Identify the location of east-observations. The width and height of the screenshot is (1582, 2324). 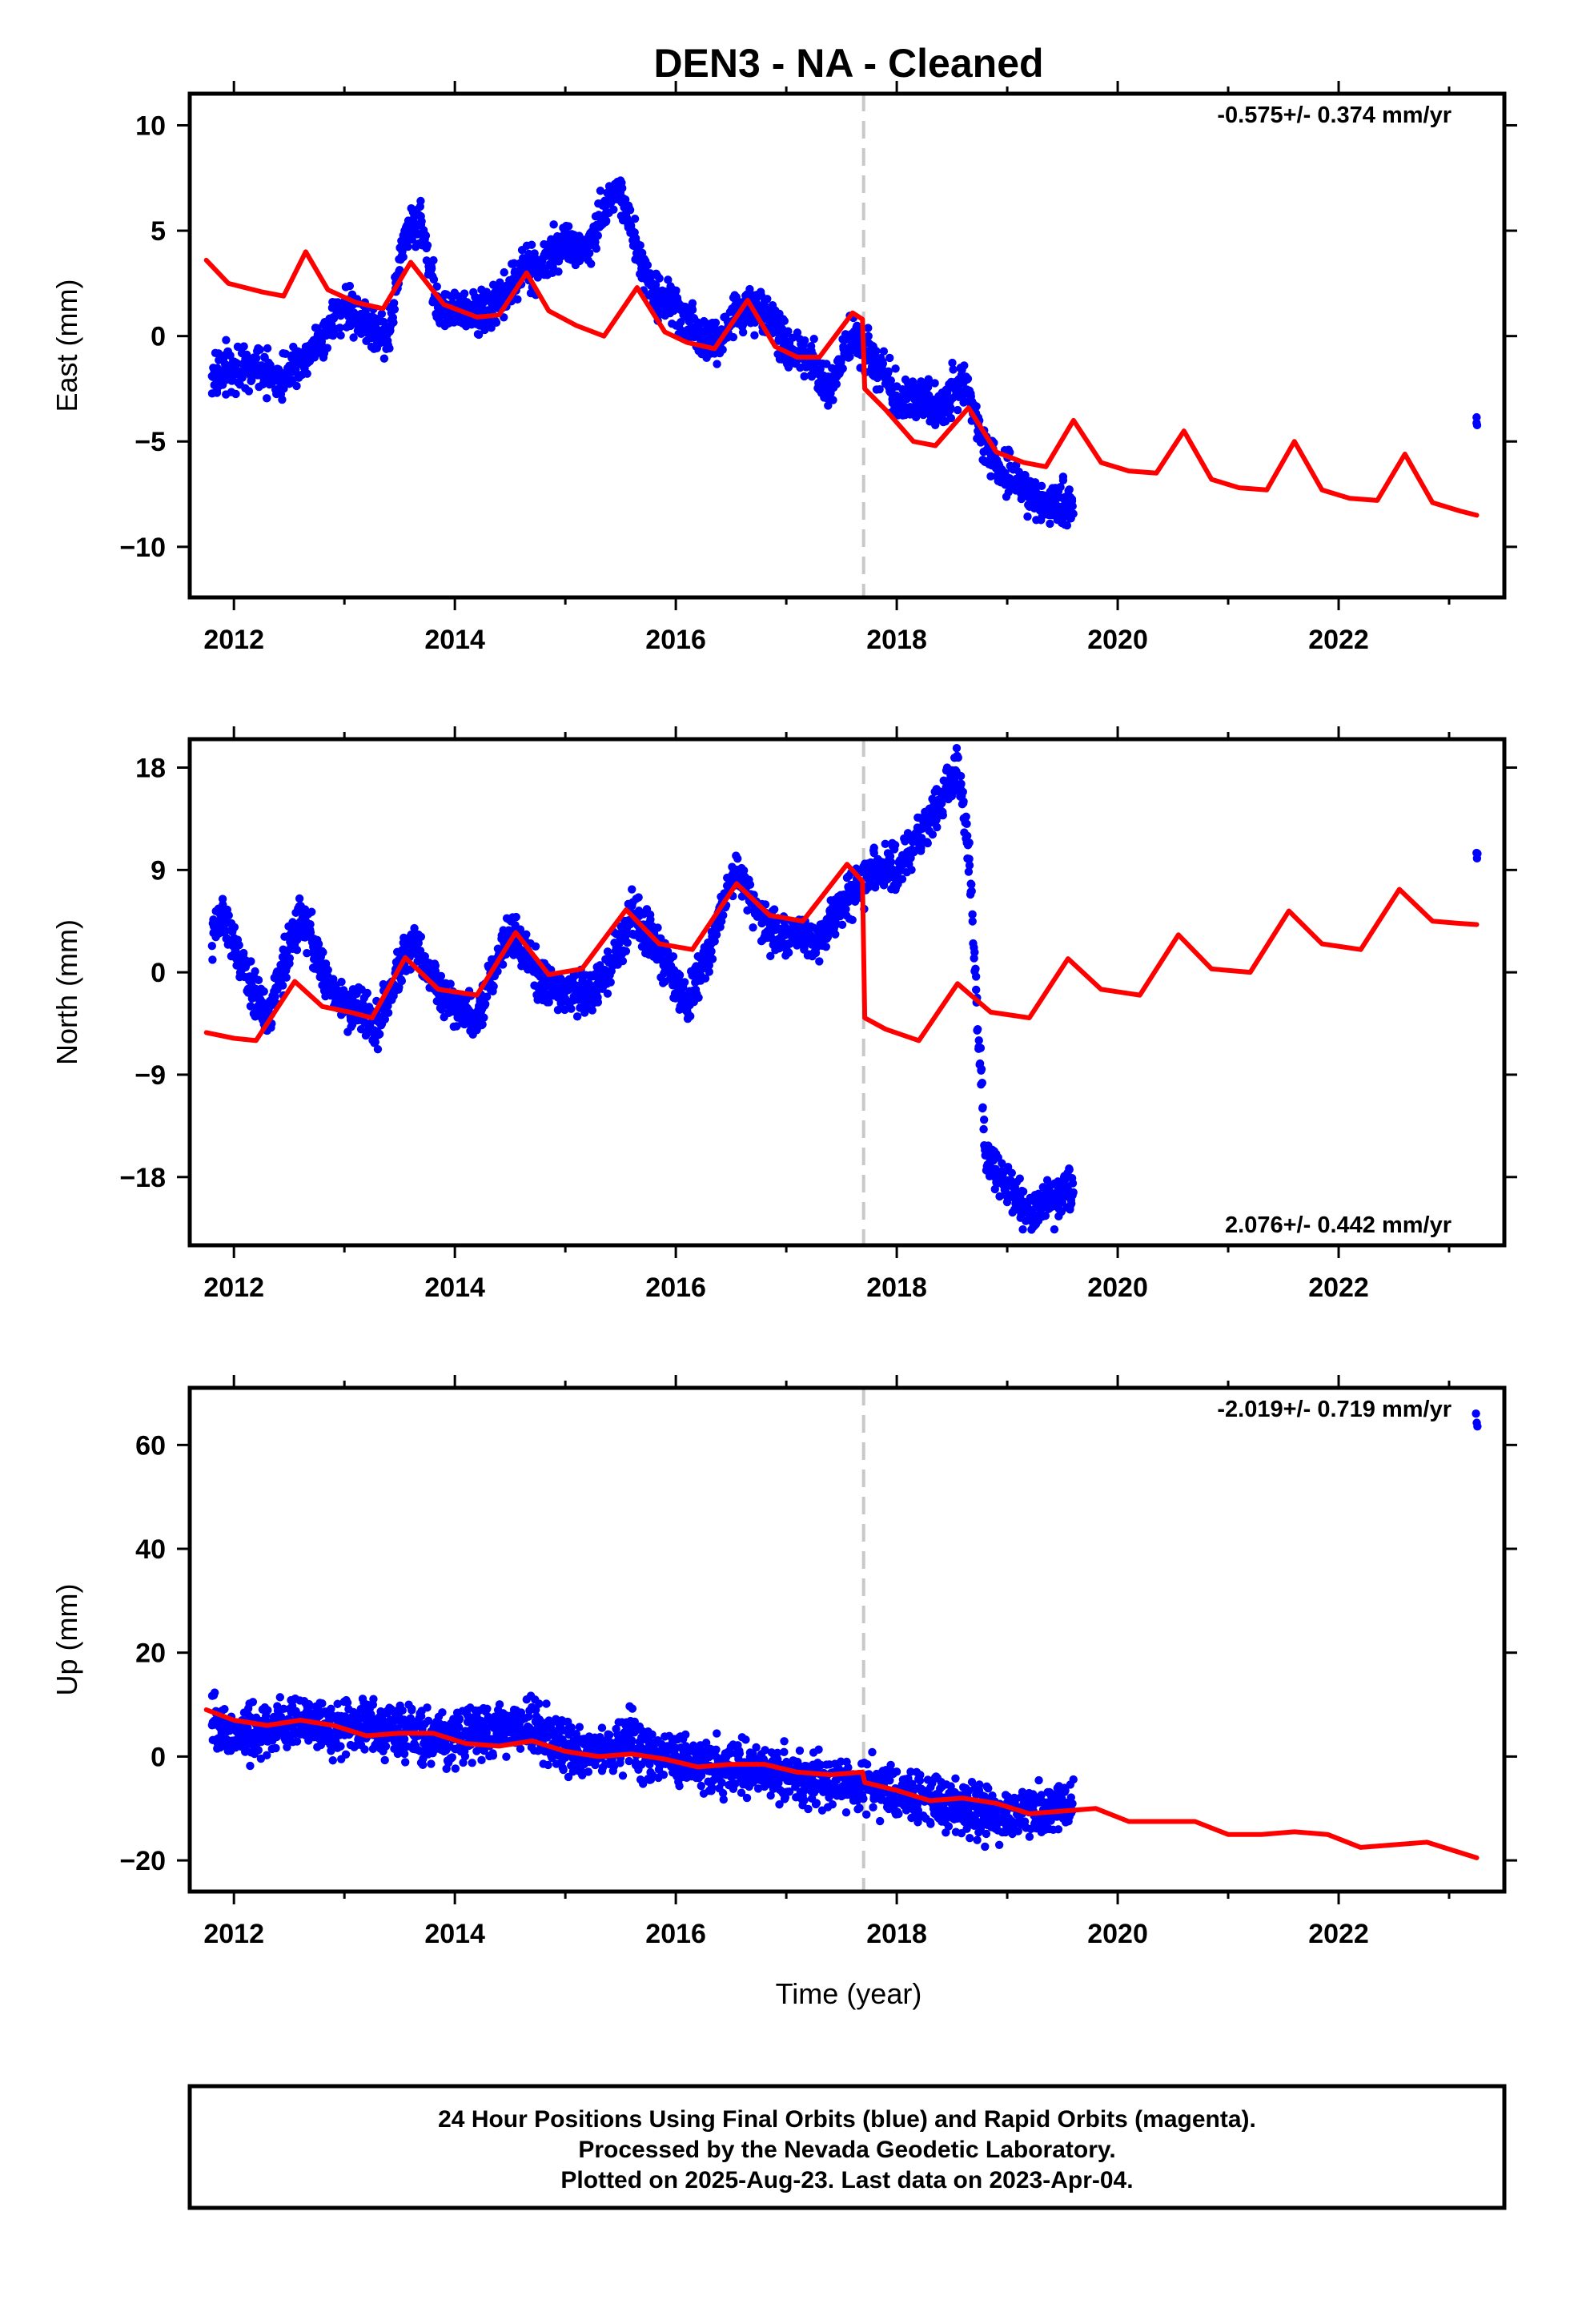
(845, 353).